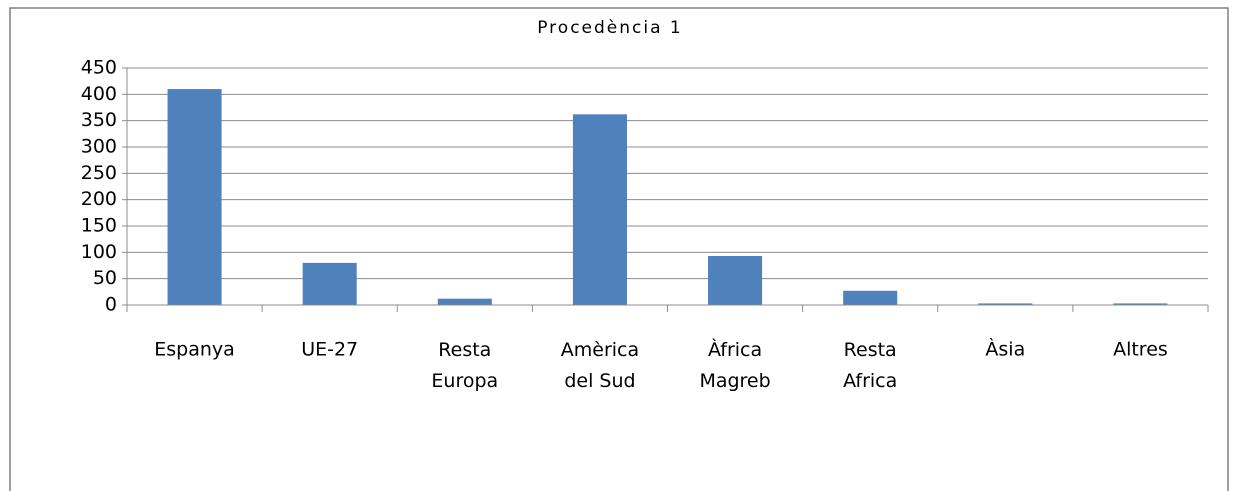 The width and height of the screenshot is (1235, 491). Describe the element at coordinates (464, 365) in the screenshot. I see `x-tick-label: Resta Europa` at that location.